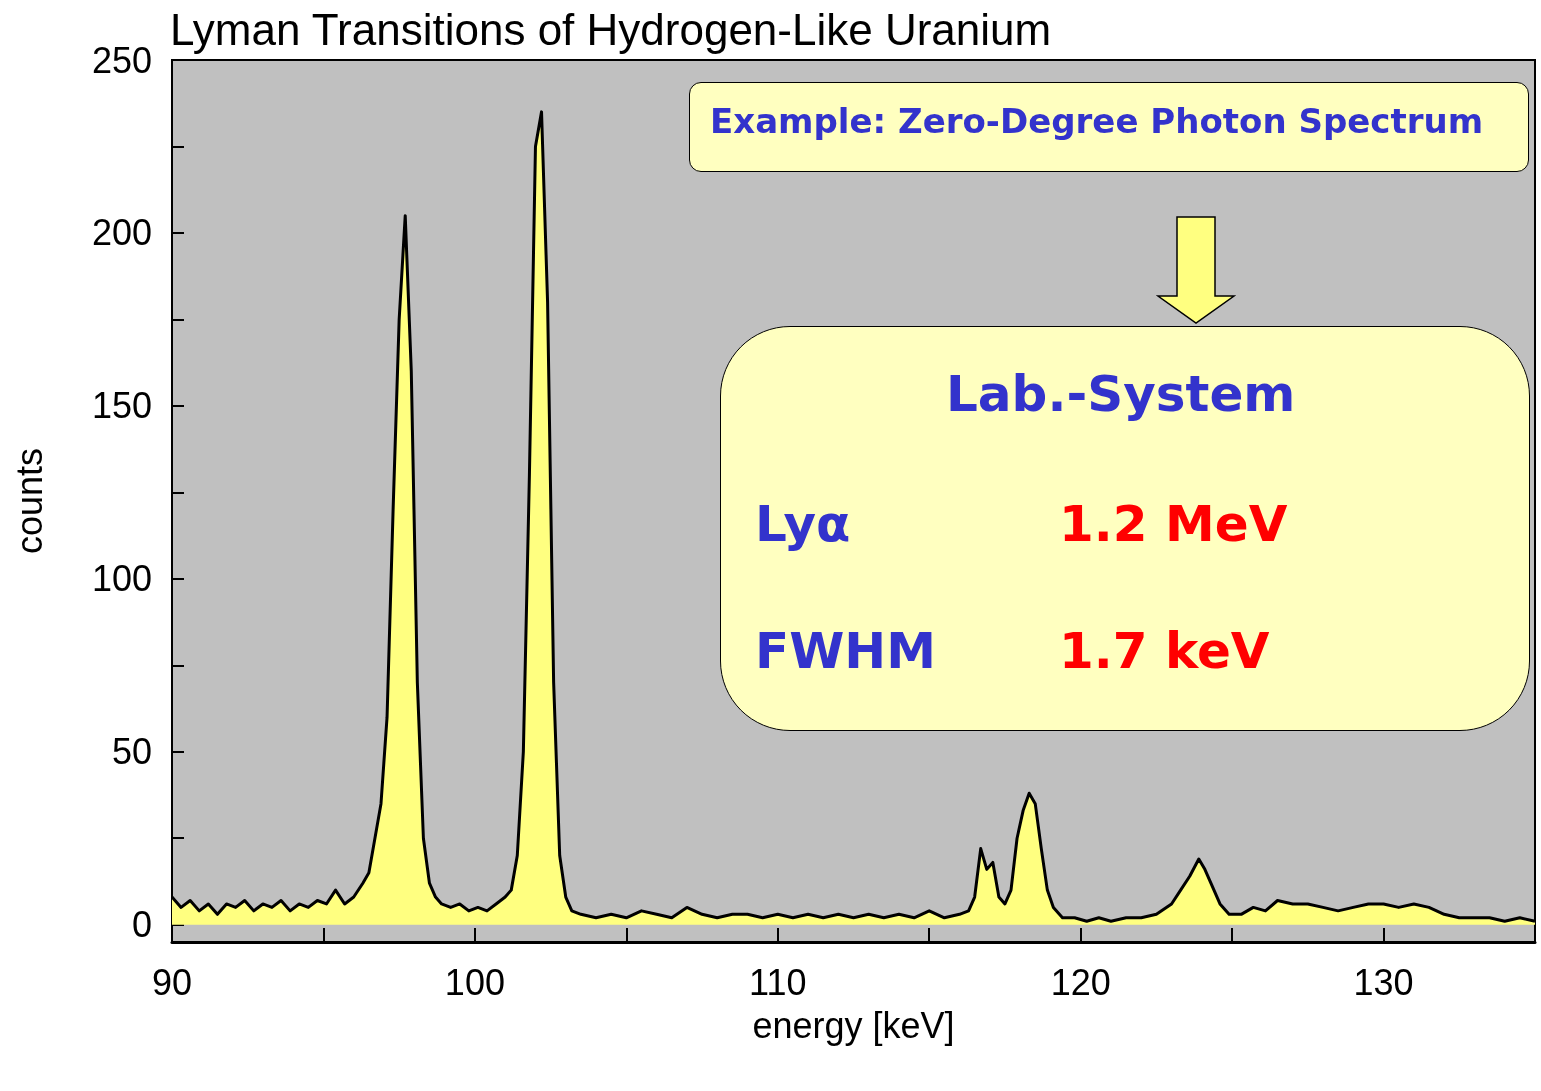 This screenshot has width=1541, height=1091. I want to click on y-axis-title: counts, so click(29, 501).